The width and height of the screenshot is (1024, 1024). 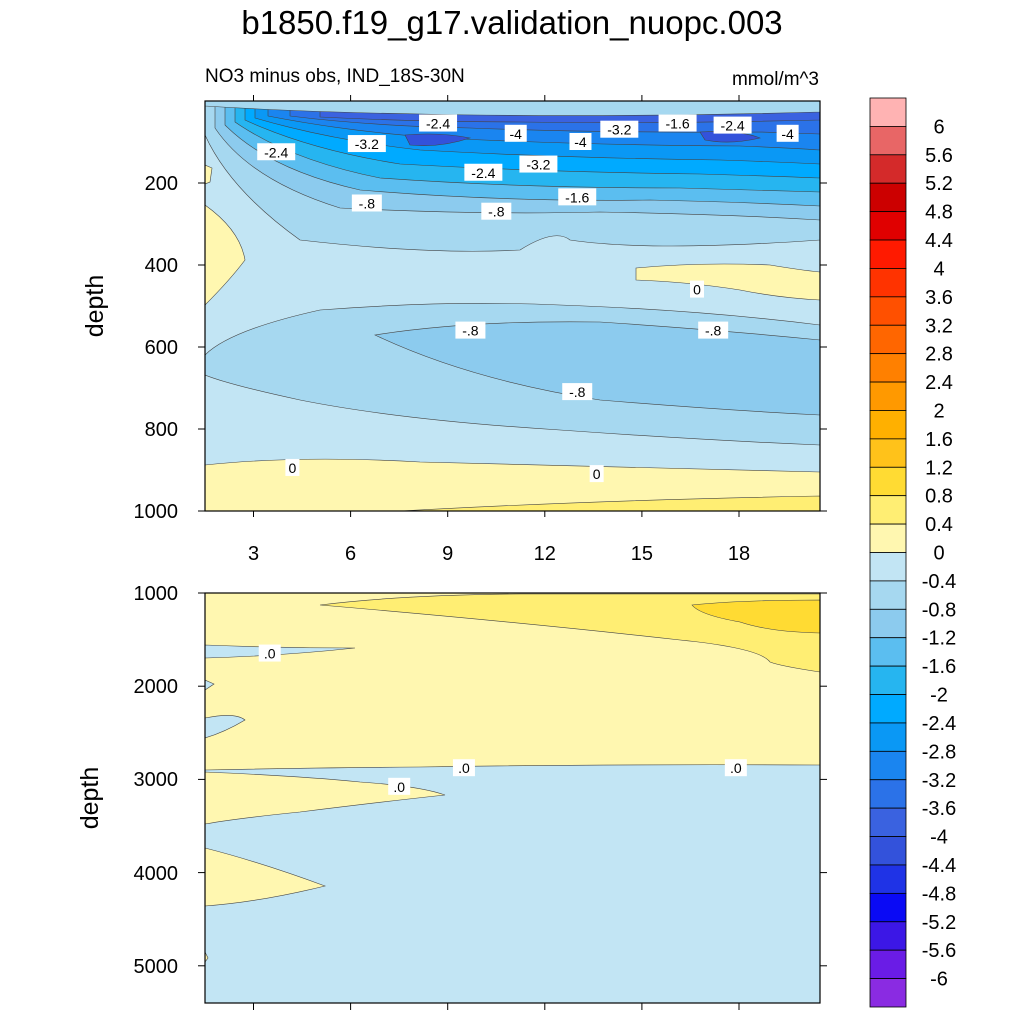 I want to click on contour-label-text: -1.6, so click(x=577, y=197).